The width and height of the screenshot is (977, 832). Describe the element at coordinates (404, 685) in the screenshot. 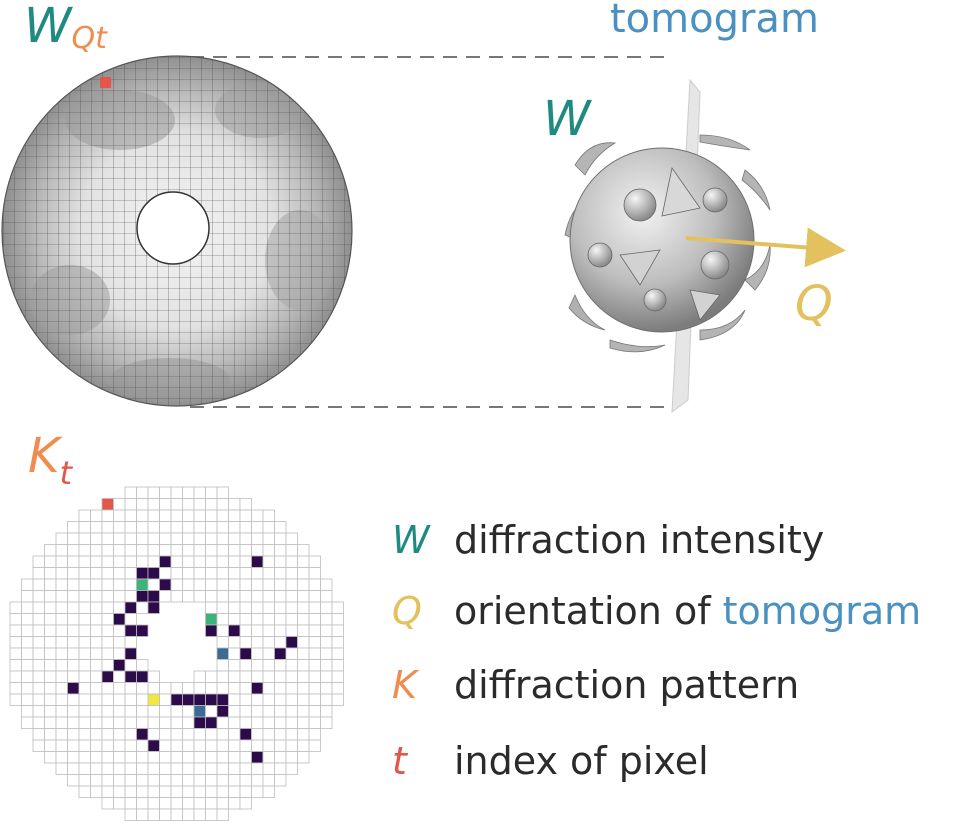

I see `legend-symbol-k: K` at that location.